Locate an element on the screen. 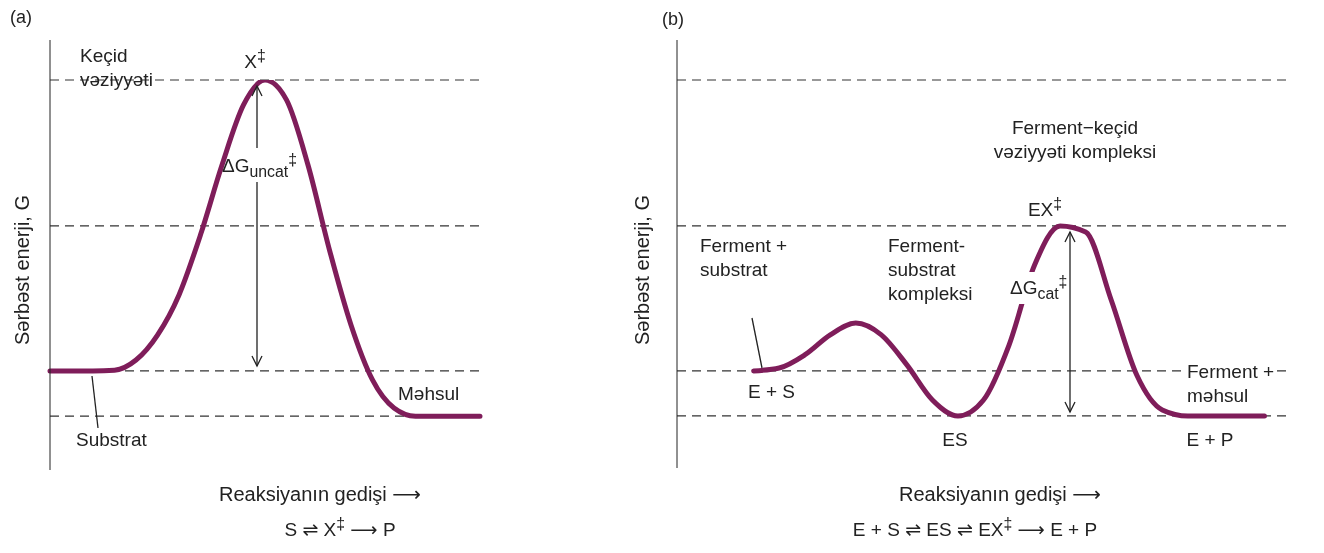 This screenshot has height=553, width=1324. annotation: Məhsul is located at coordinates (429, 394).